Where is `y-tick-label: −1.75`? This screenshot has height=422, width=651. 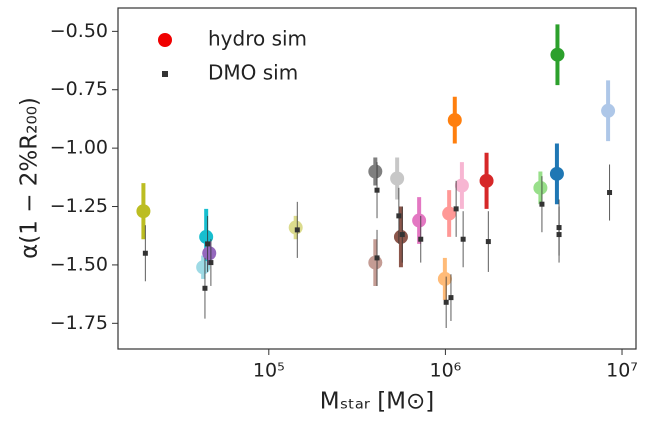 y-tick-label: −1.75 is located at coordinates (79, 323).